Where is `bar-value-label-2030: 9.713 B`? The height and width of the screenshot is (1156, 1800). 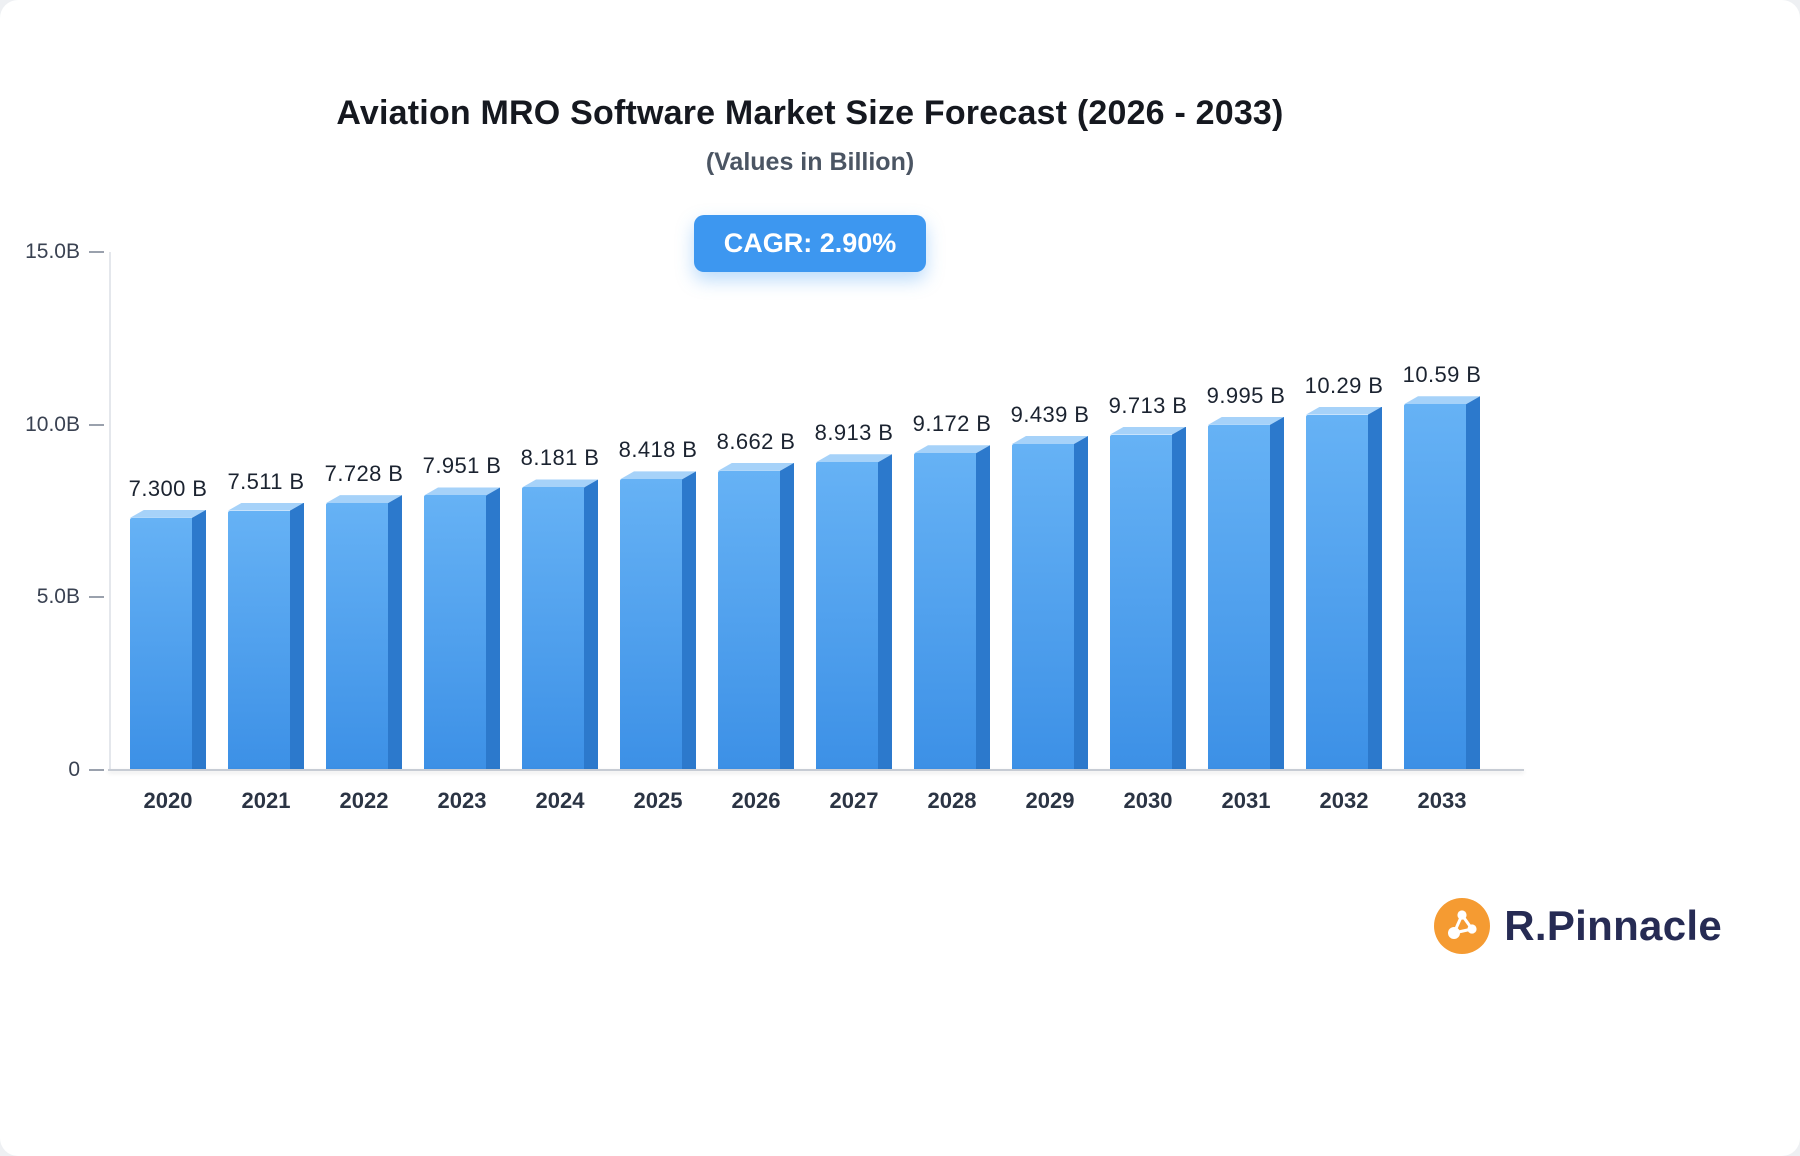 bar-value-label-2030: 9.713 B is located at coordinates (1148, 405).